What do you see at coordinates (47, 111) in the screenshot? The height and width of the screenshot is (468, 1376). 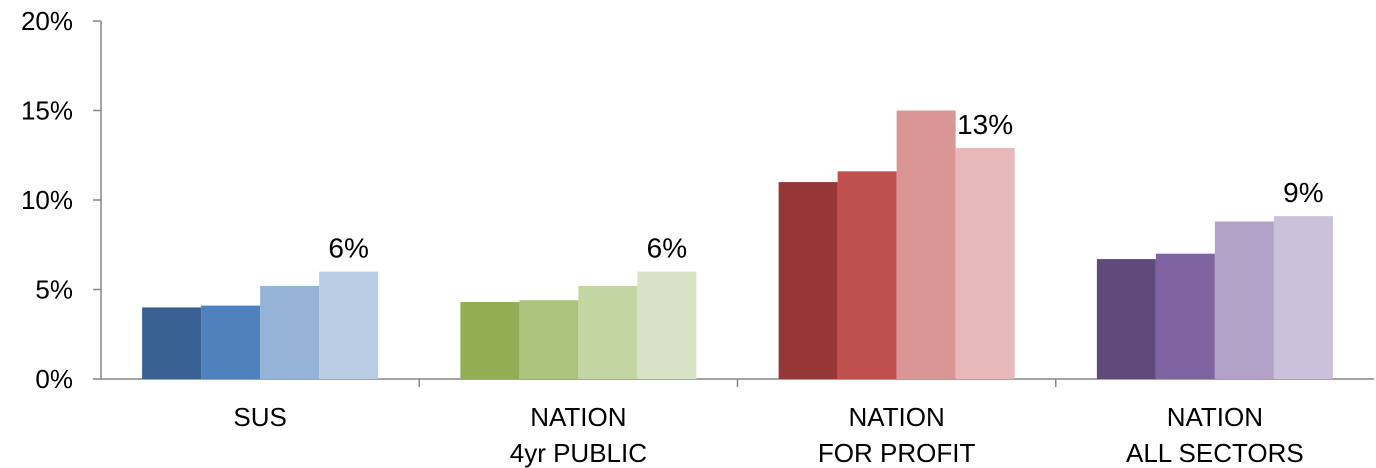 I see `y-tick-label: 15%` at bounding box center [47, 111].